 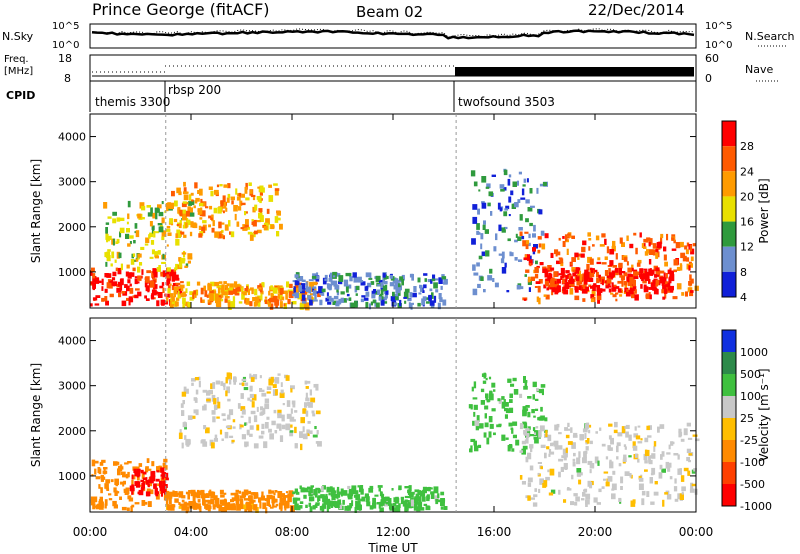 What do you see at coordinates (393, 532) in the screenshot?
I see `x-tick-label: 12:00` at bounding box center [393, 532].